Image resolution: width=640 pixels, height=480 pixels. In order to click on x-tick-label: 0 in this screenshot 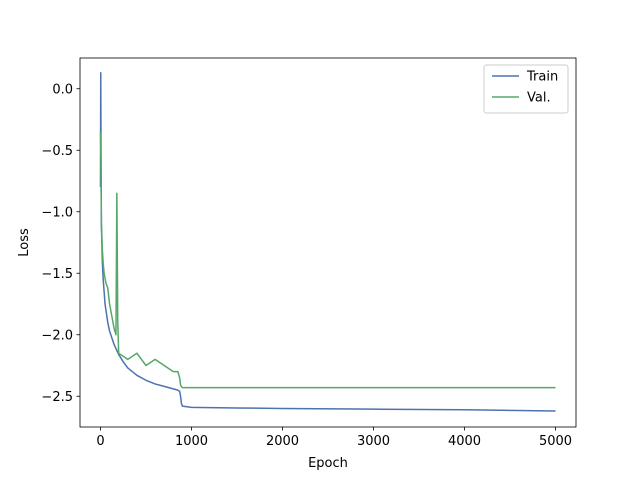, I will do `click(100, 441)`.